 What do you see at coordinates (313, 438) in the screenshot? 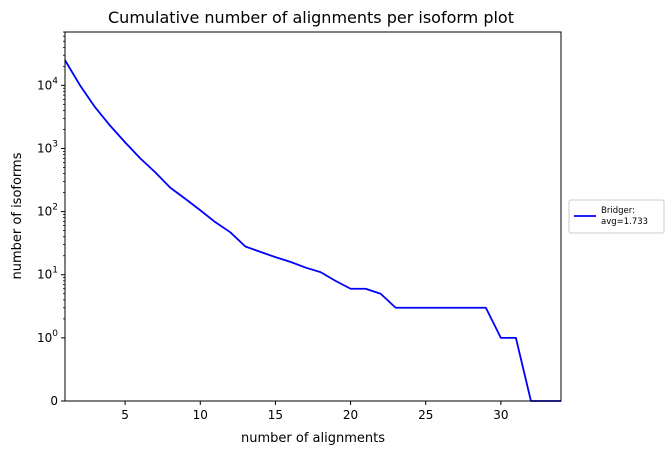
I see `x-axis-label: number of alignments` at bounding box center [313, 438].